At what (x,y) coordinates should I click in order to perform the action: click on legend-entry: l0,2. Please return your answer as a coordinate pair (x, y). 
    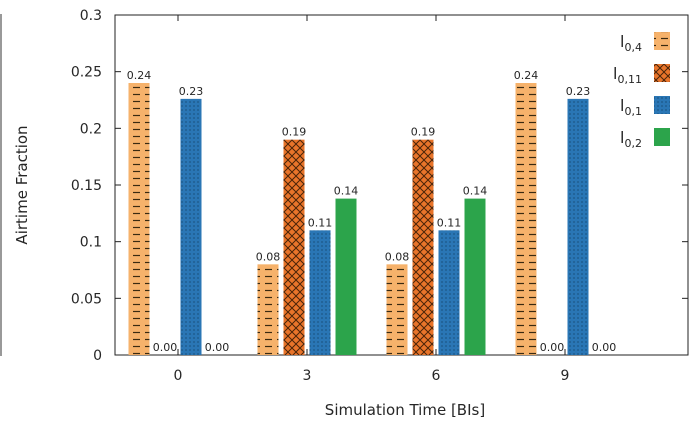
    Looking at the image, I should click on (645, 139).